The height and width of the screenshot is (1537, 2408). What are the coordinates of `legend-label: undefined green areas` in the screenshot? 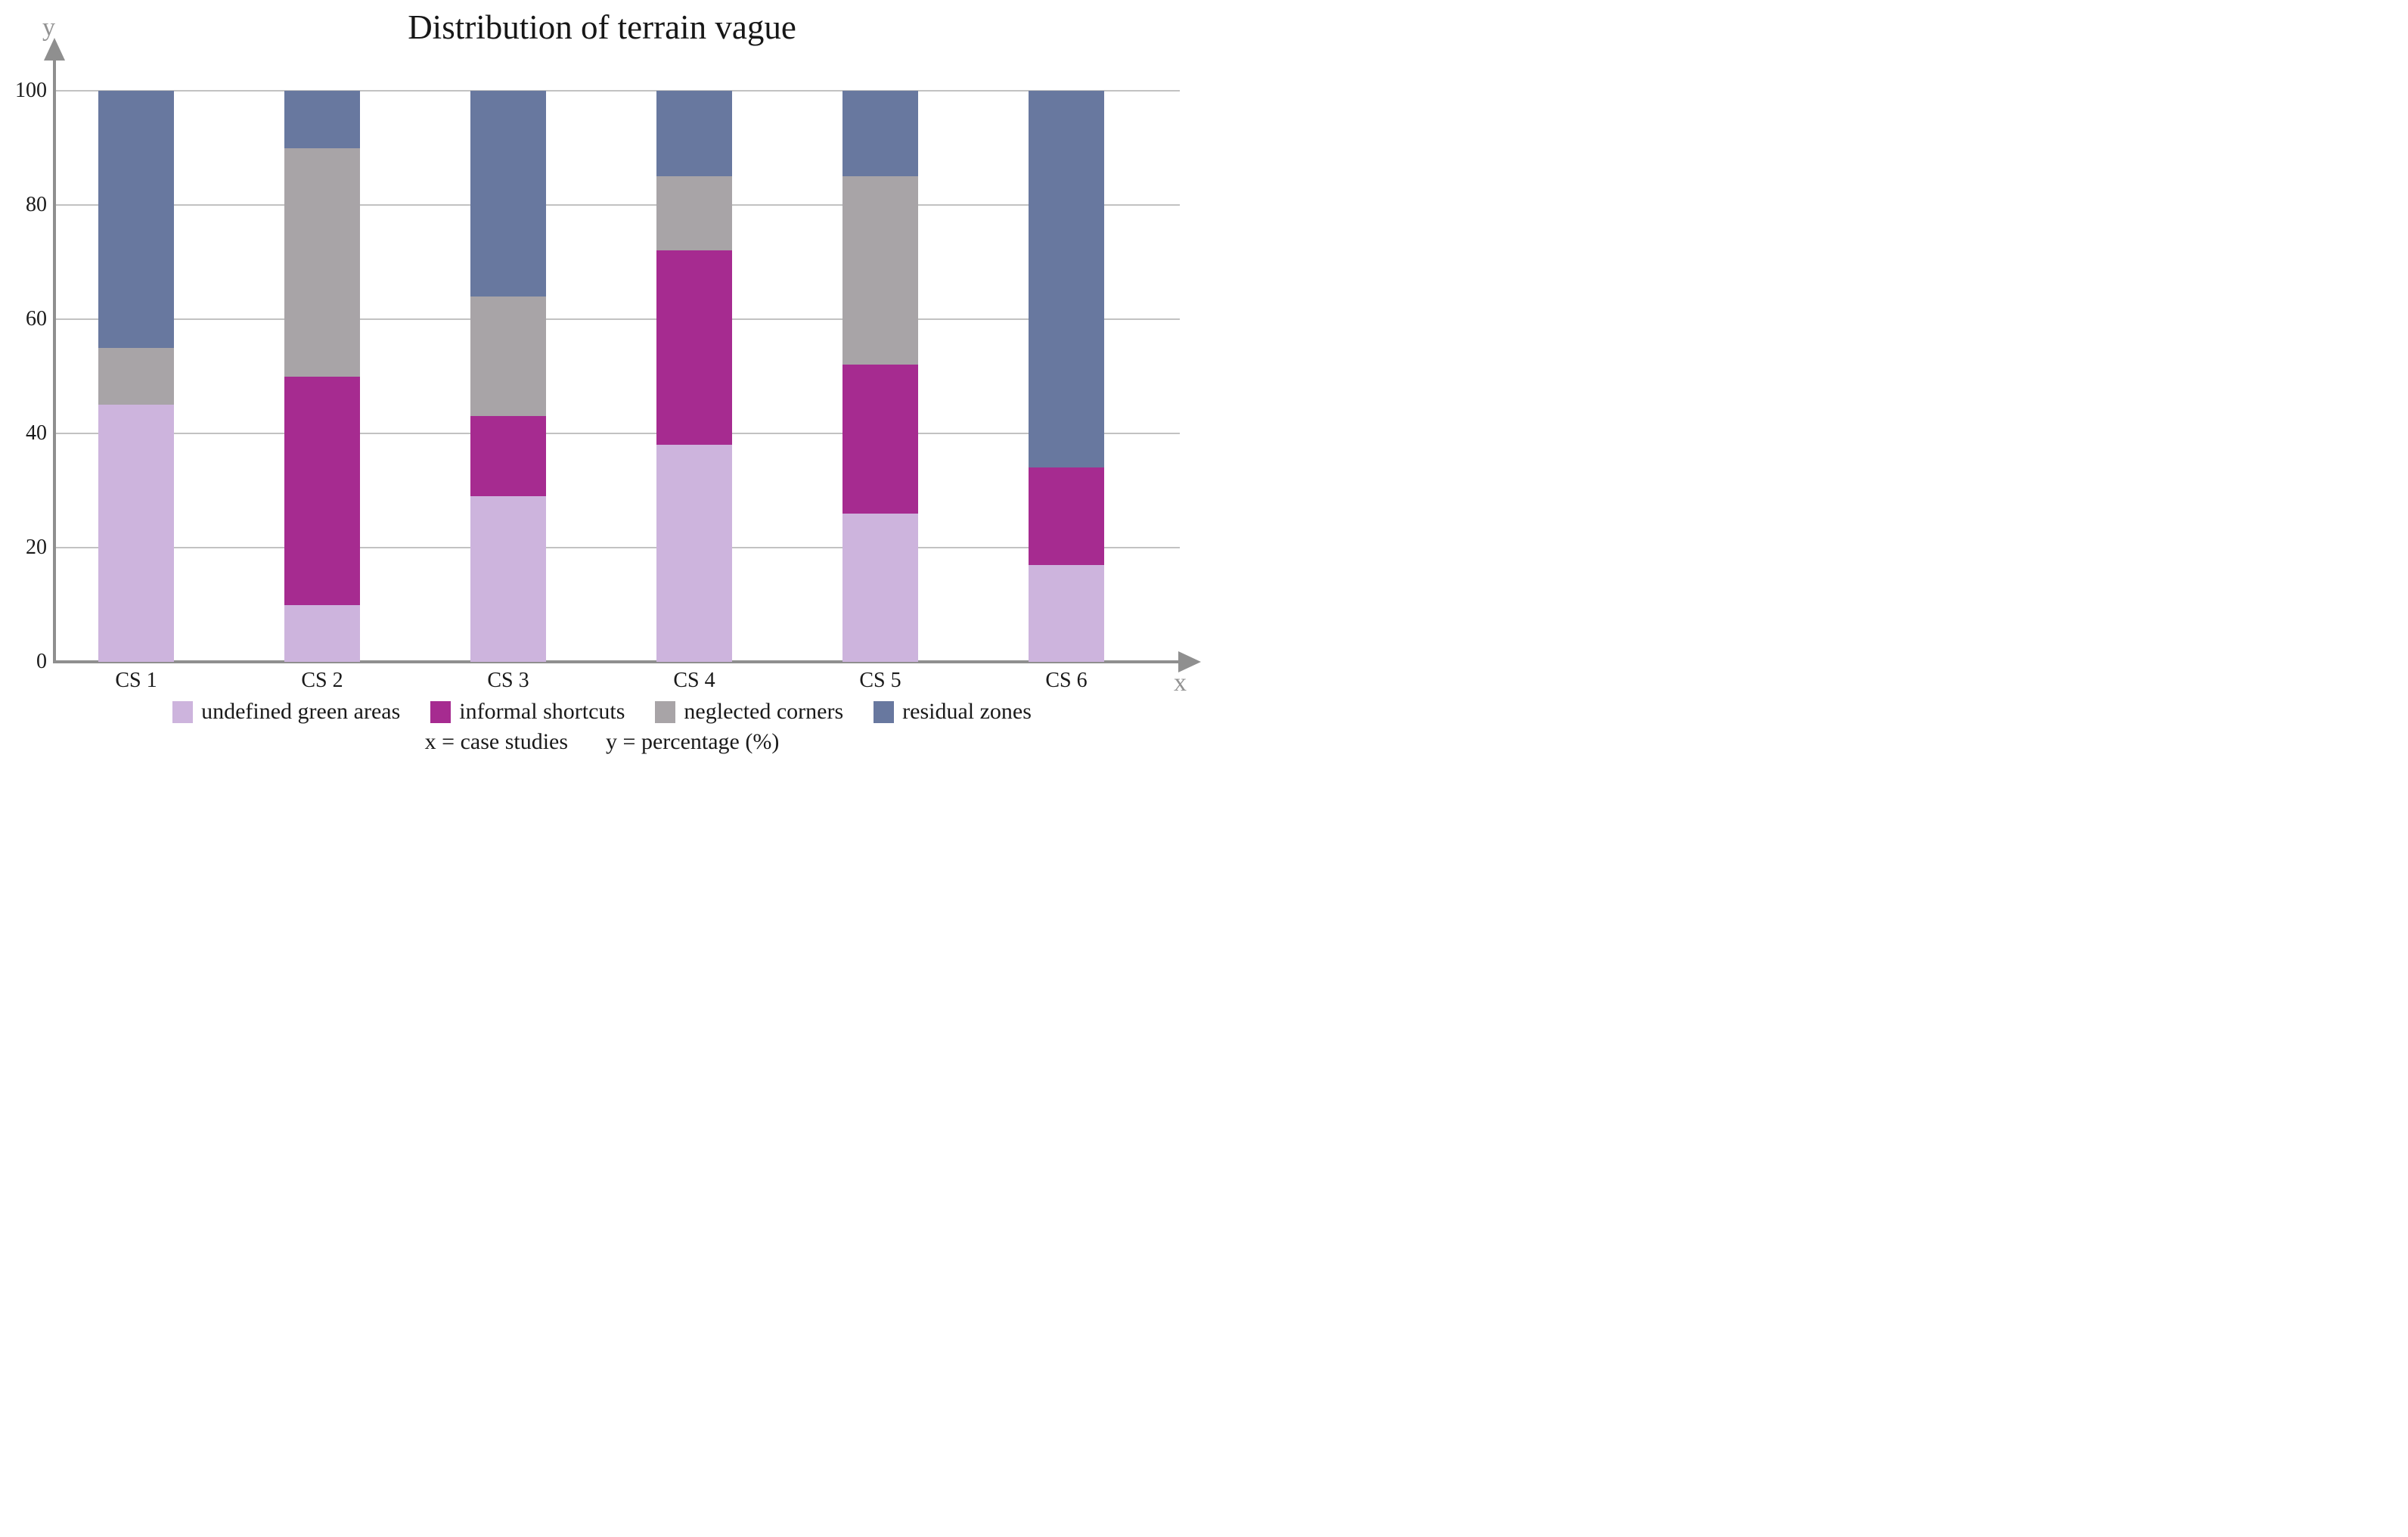 It's located at (301, 711).